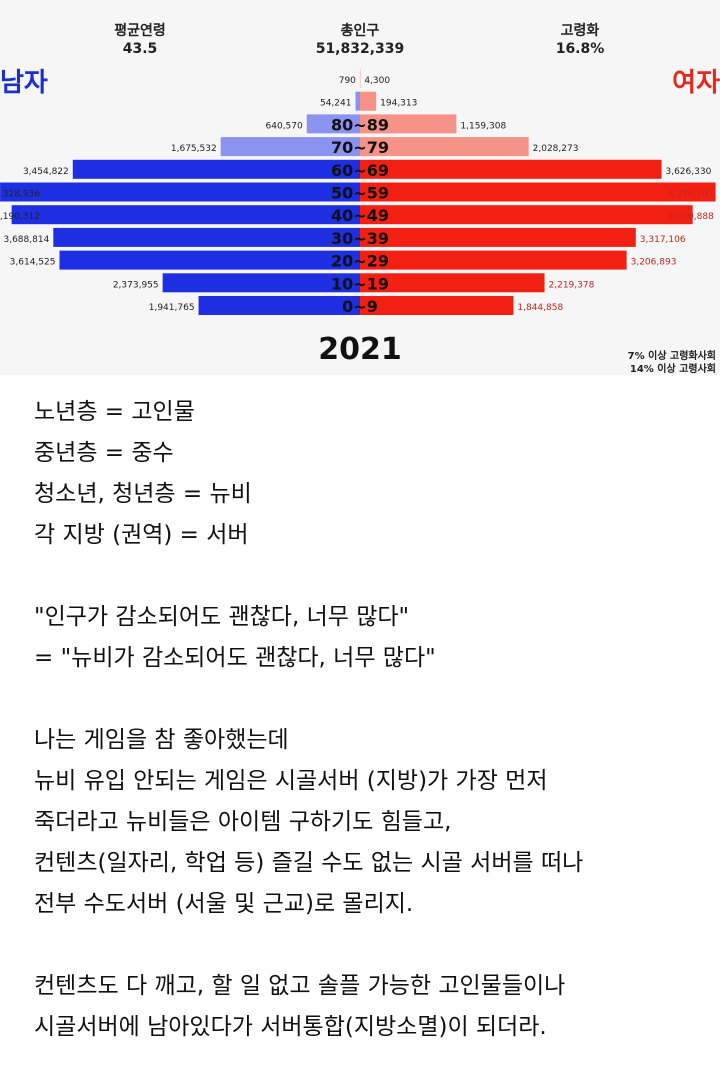 The width and height of the screenshot is (720, 1080). What do you see at coordinates (347, 81) in the screenshot?
I see `male-value-label: 790` at bounding box center [347, 81].